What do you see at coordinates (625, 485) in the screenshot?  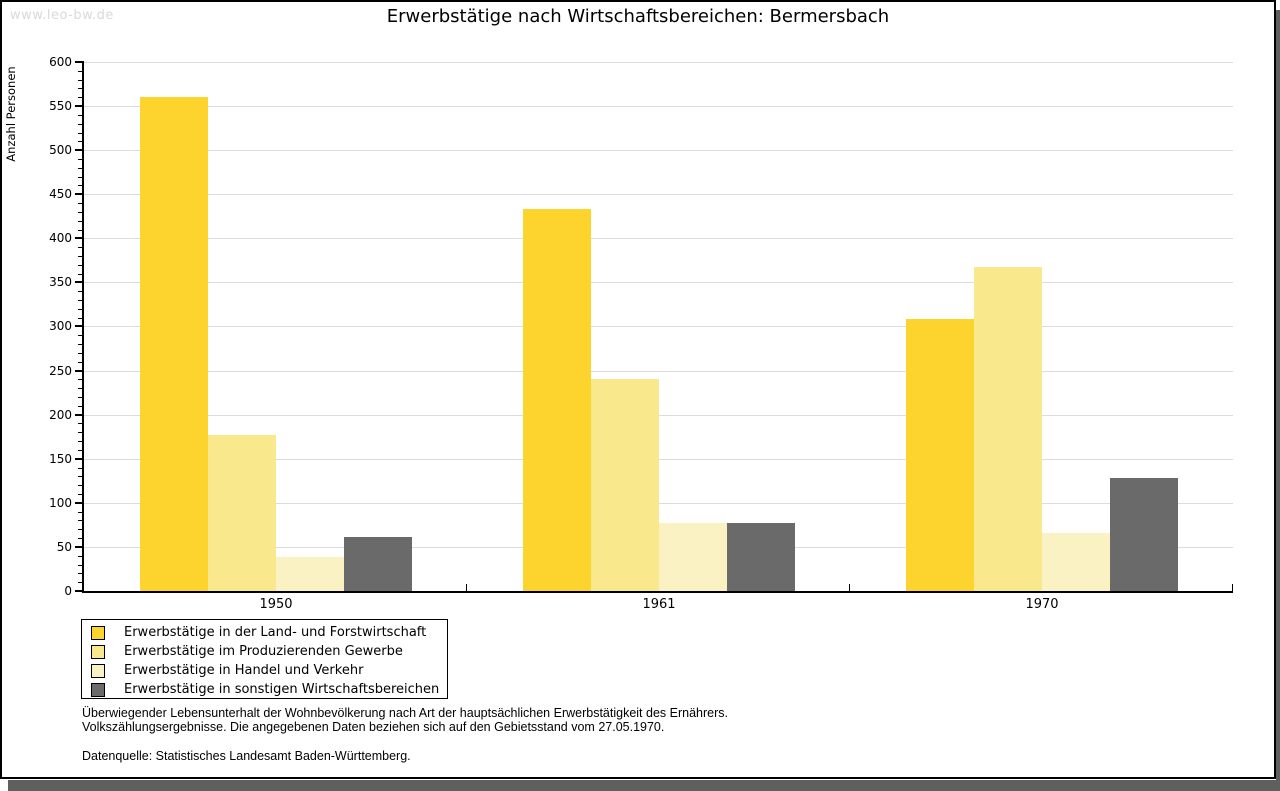 I see `bar-1961-series2` at bounding box center [625, 485].